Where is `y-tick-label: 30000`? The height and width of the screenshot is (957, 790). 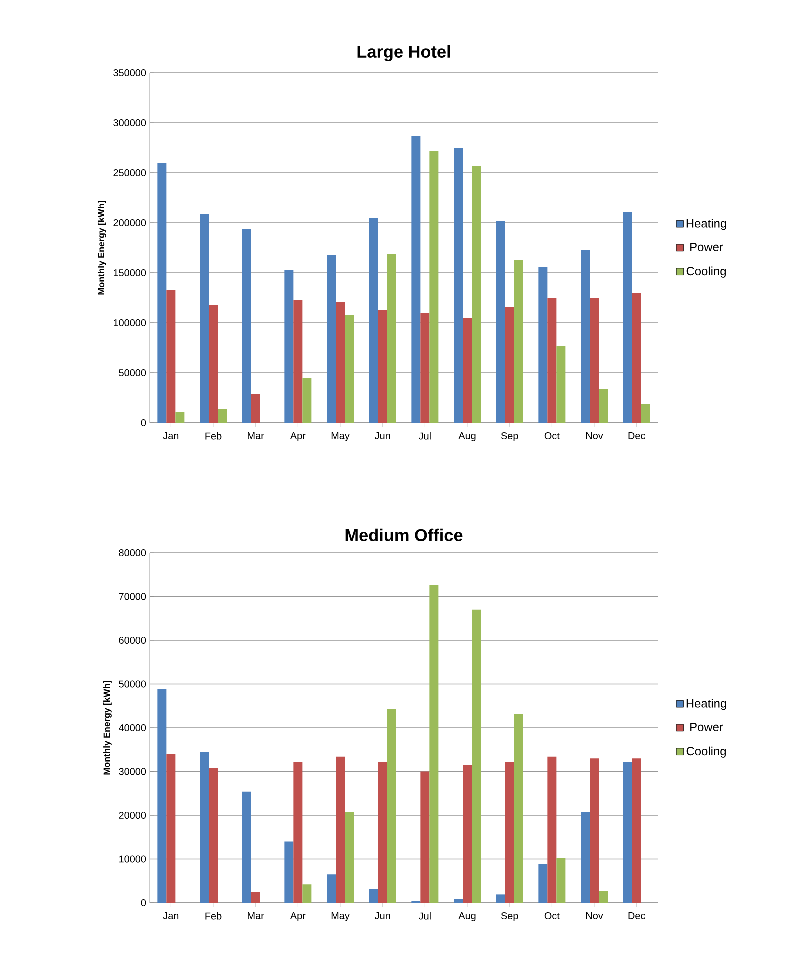 y-tick-label: 30000 is located at coordinates (132, 772).